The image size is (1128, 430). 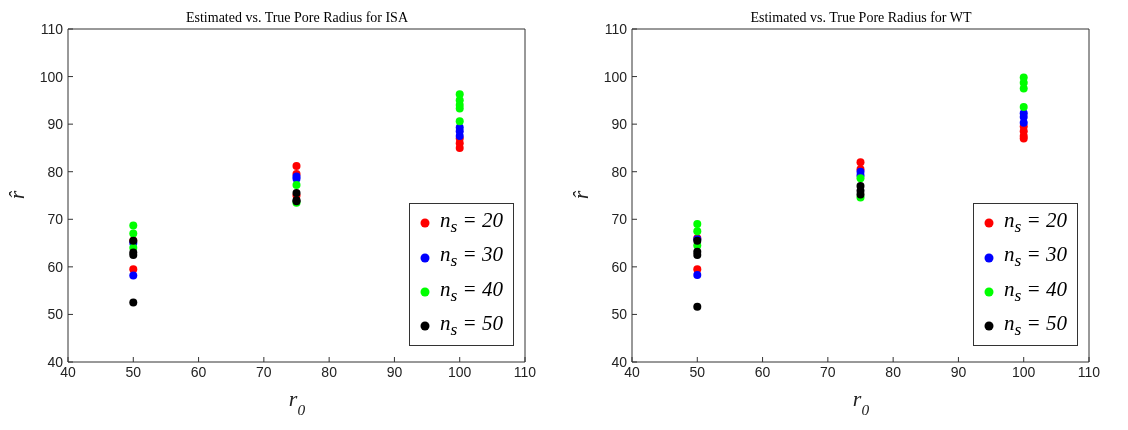 What do you see at coordinates (297, 18) in the screenshot?
I see `chart-title: Estimated vs. True Pore Radius for ISA` at bounding box center [297, 18].